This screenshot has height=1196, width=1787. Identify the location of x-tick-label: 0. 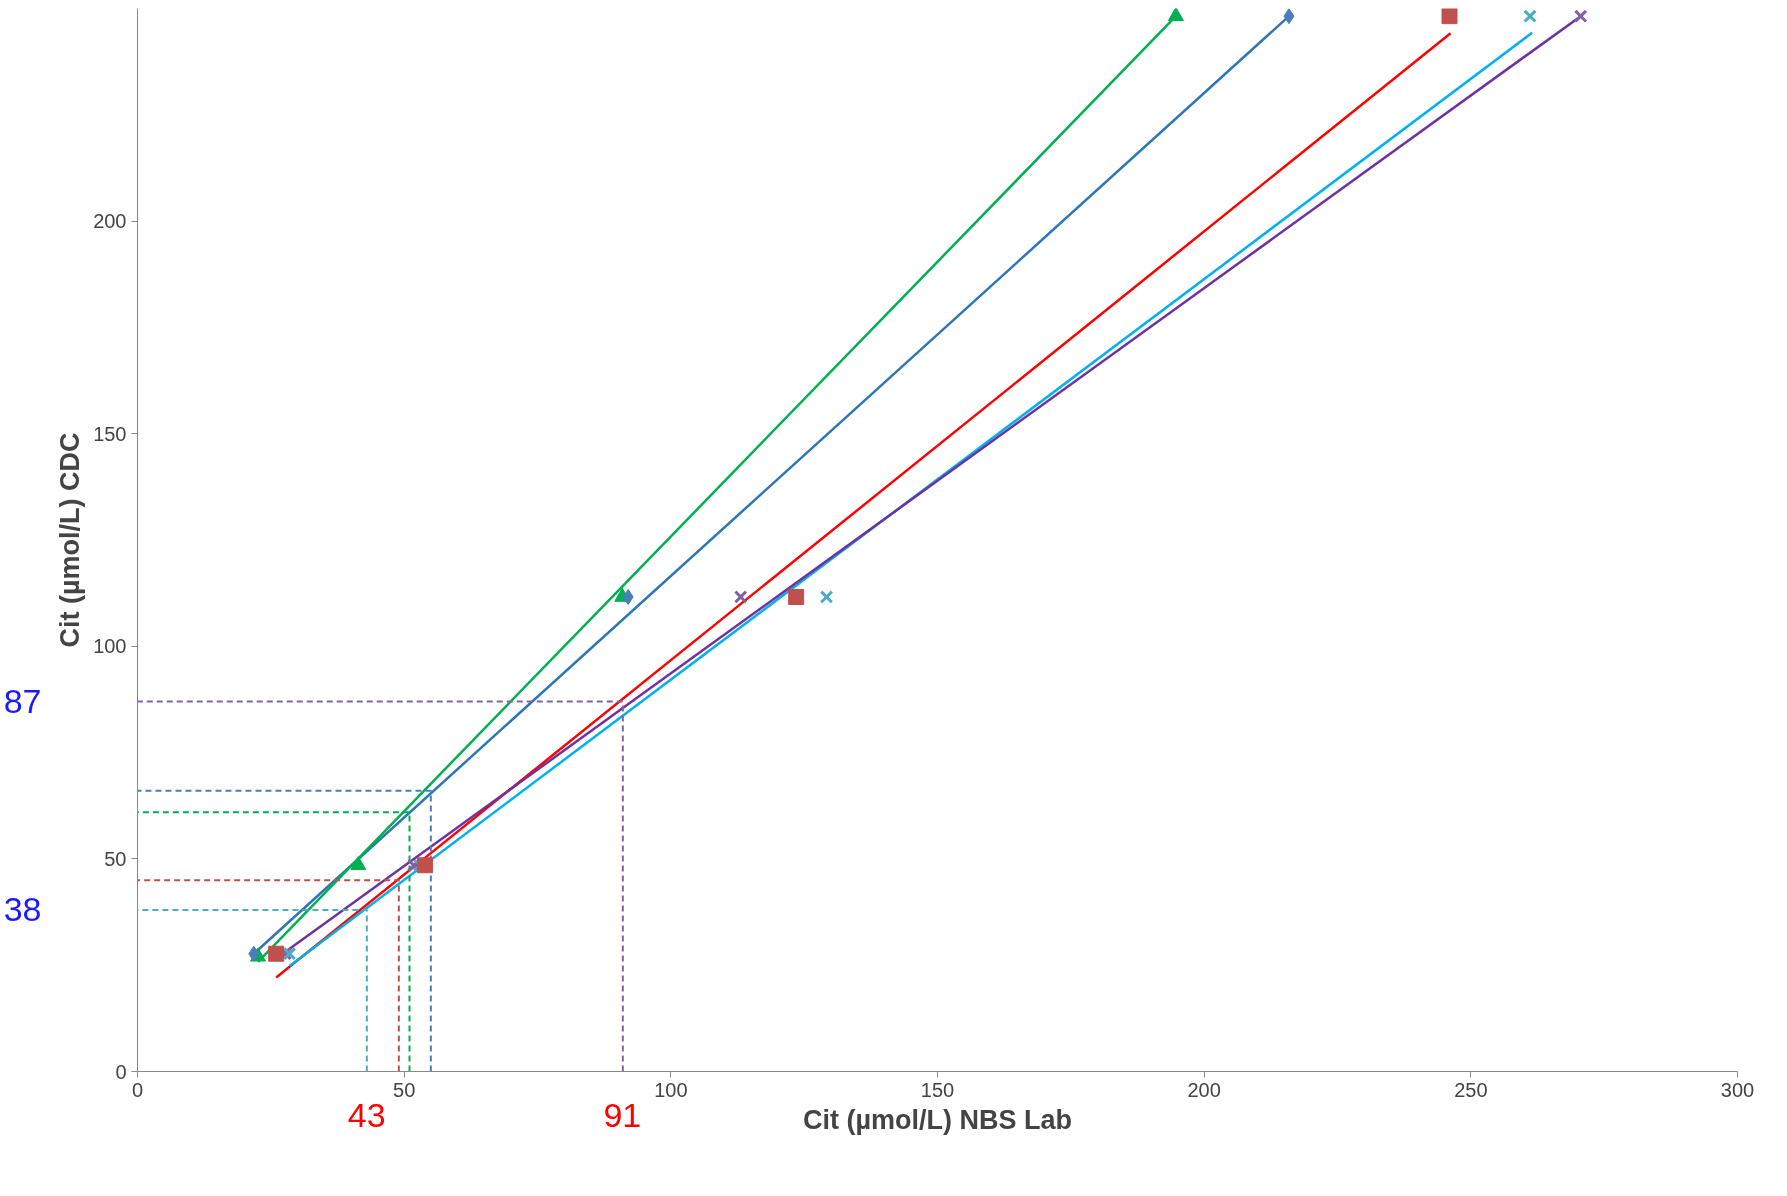
(137, 1089).